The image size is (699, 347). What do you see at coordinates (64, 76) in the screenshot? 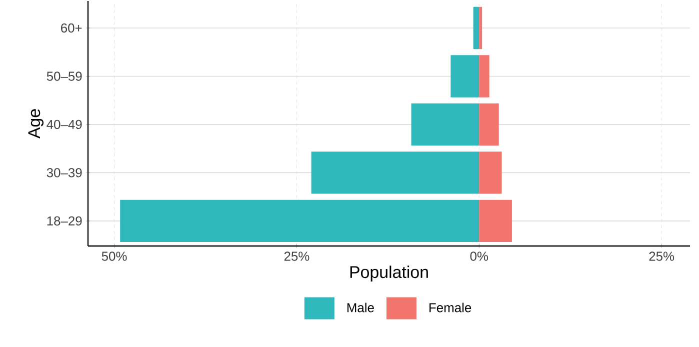
I see `y-tick-label: 50–59` at bounding box center [64, 76].